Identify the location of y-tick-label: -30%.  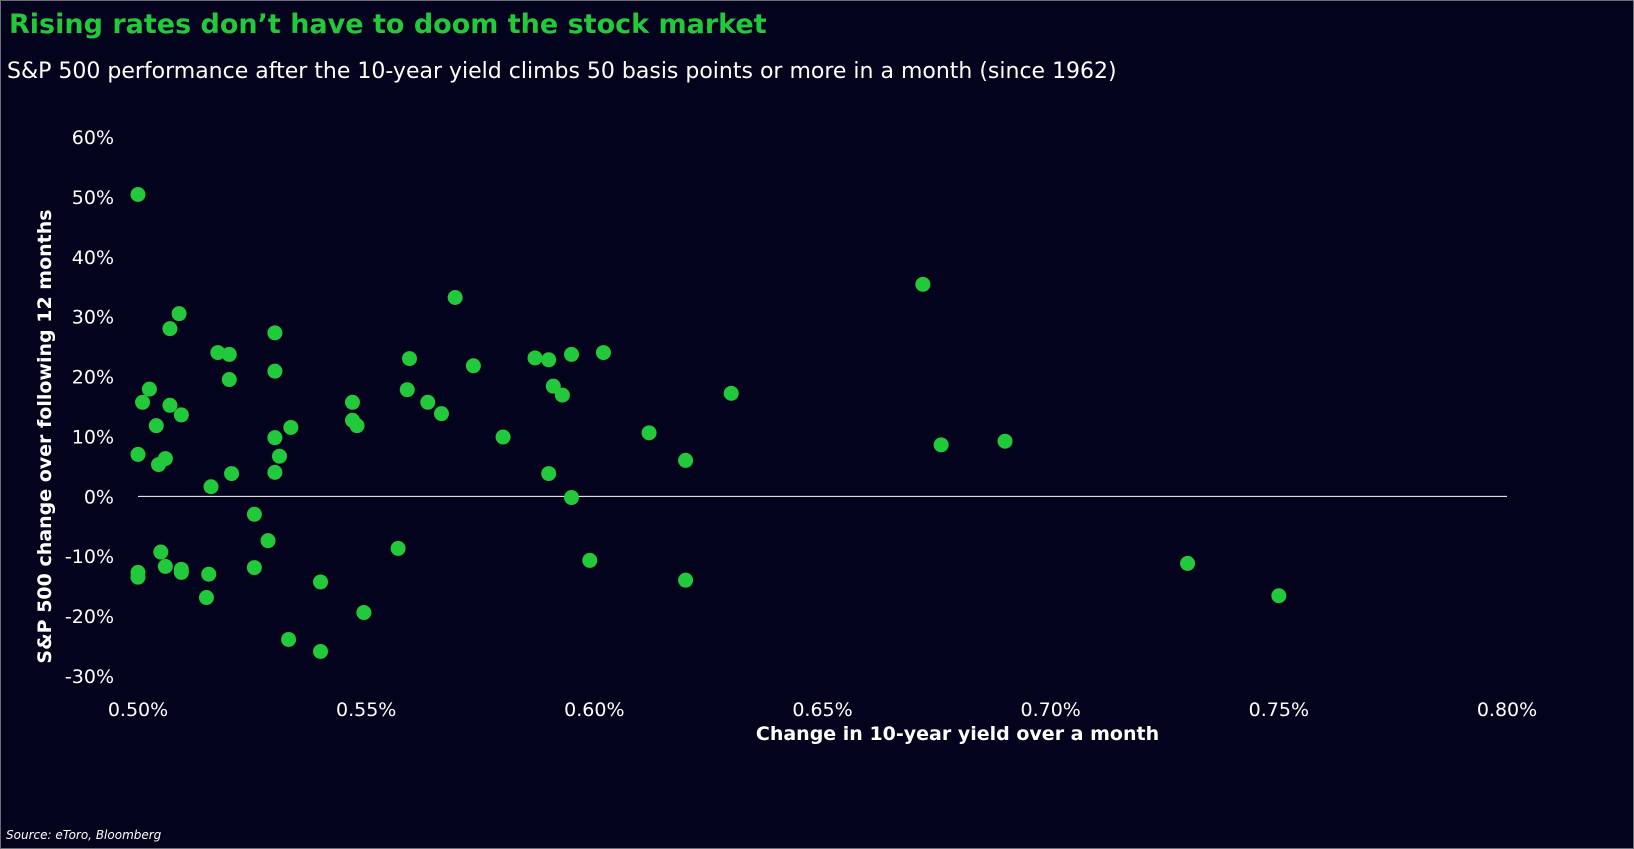
(89, 677).